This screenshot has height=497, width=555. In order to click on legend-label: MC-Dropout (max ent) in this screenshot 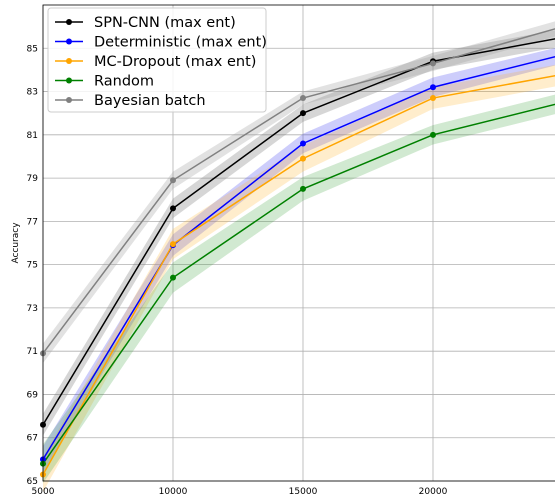, I will do `click(175, 62)`.